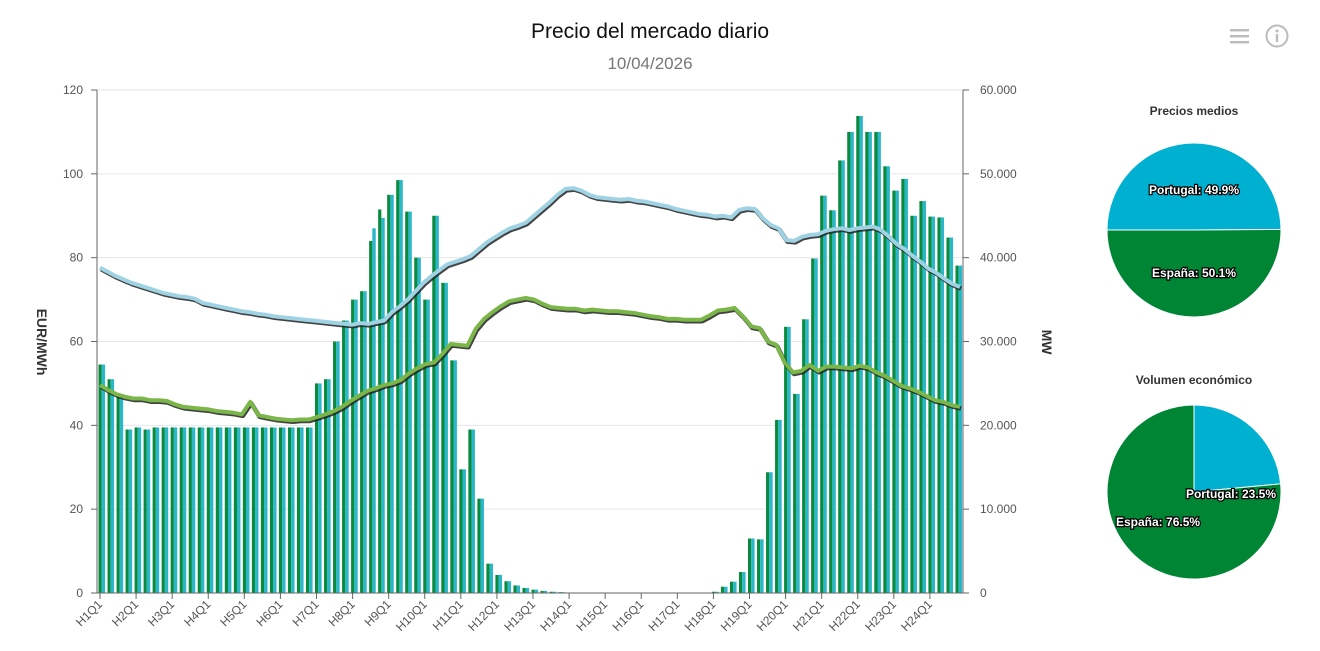  I want to click on svg-text: 10.000, so click(998, 509).